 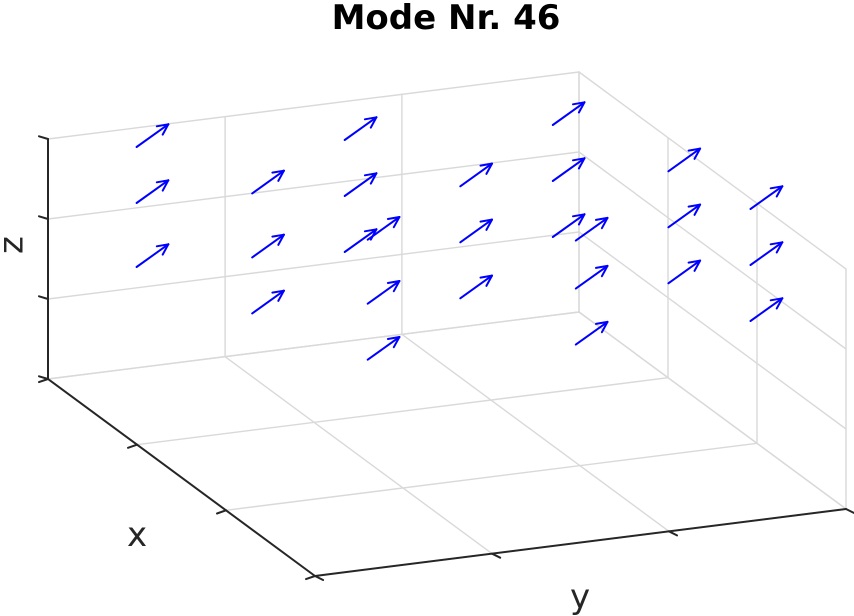 What do you see at coordinates (446, 19) in the screenshot?
I see `chart-title: Mode Nr. 46` at bounding box center [446, 19].